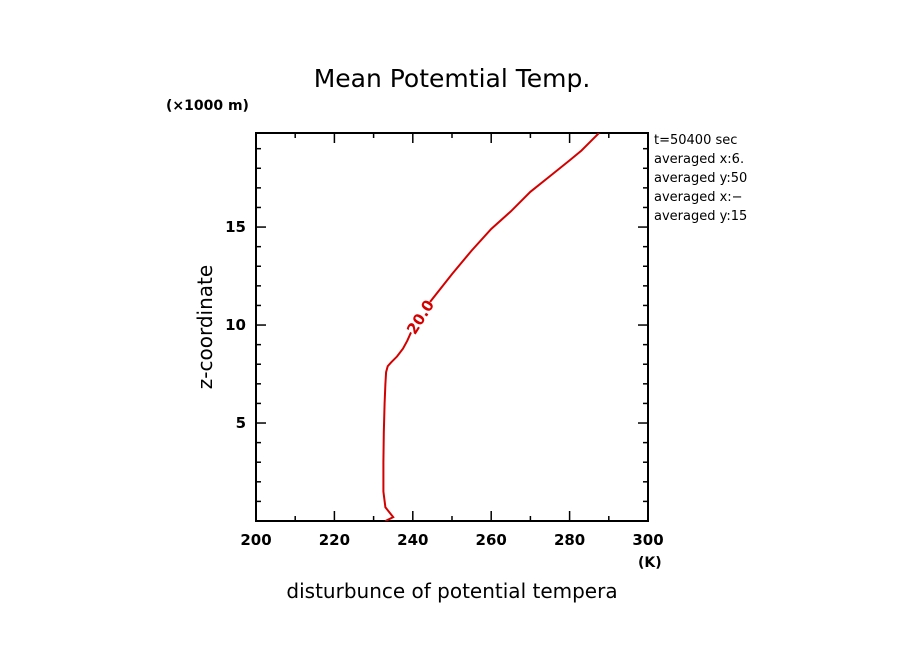 This screenshot has height=658, width=904. I want to click on info-line: averaged y:50, so click(700, 178).